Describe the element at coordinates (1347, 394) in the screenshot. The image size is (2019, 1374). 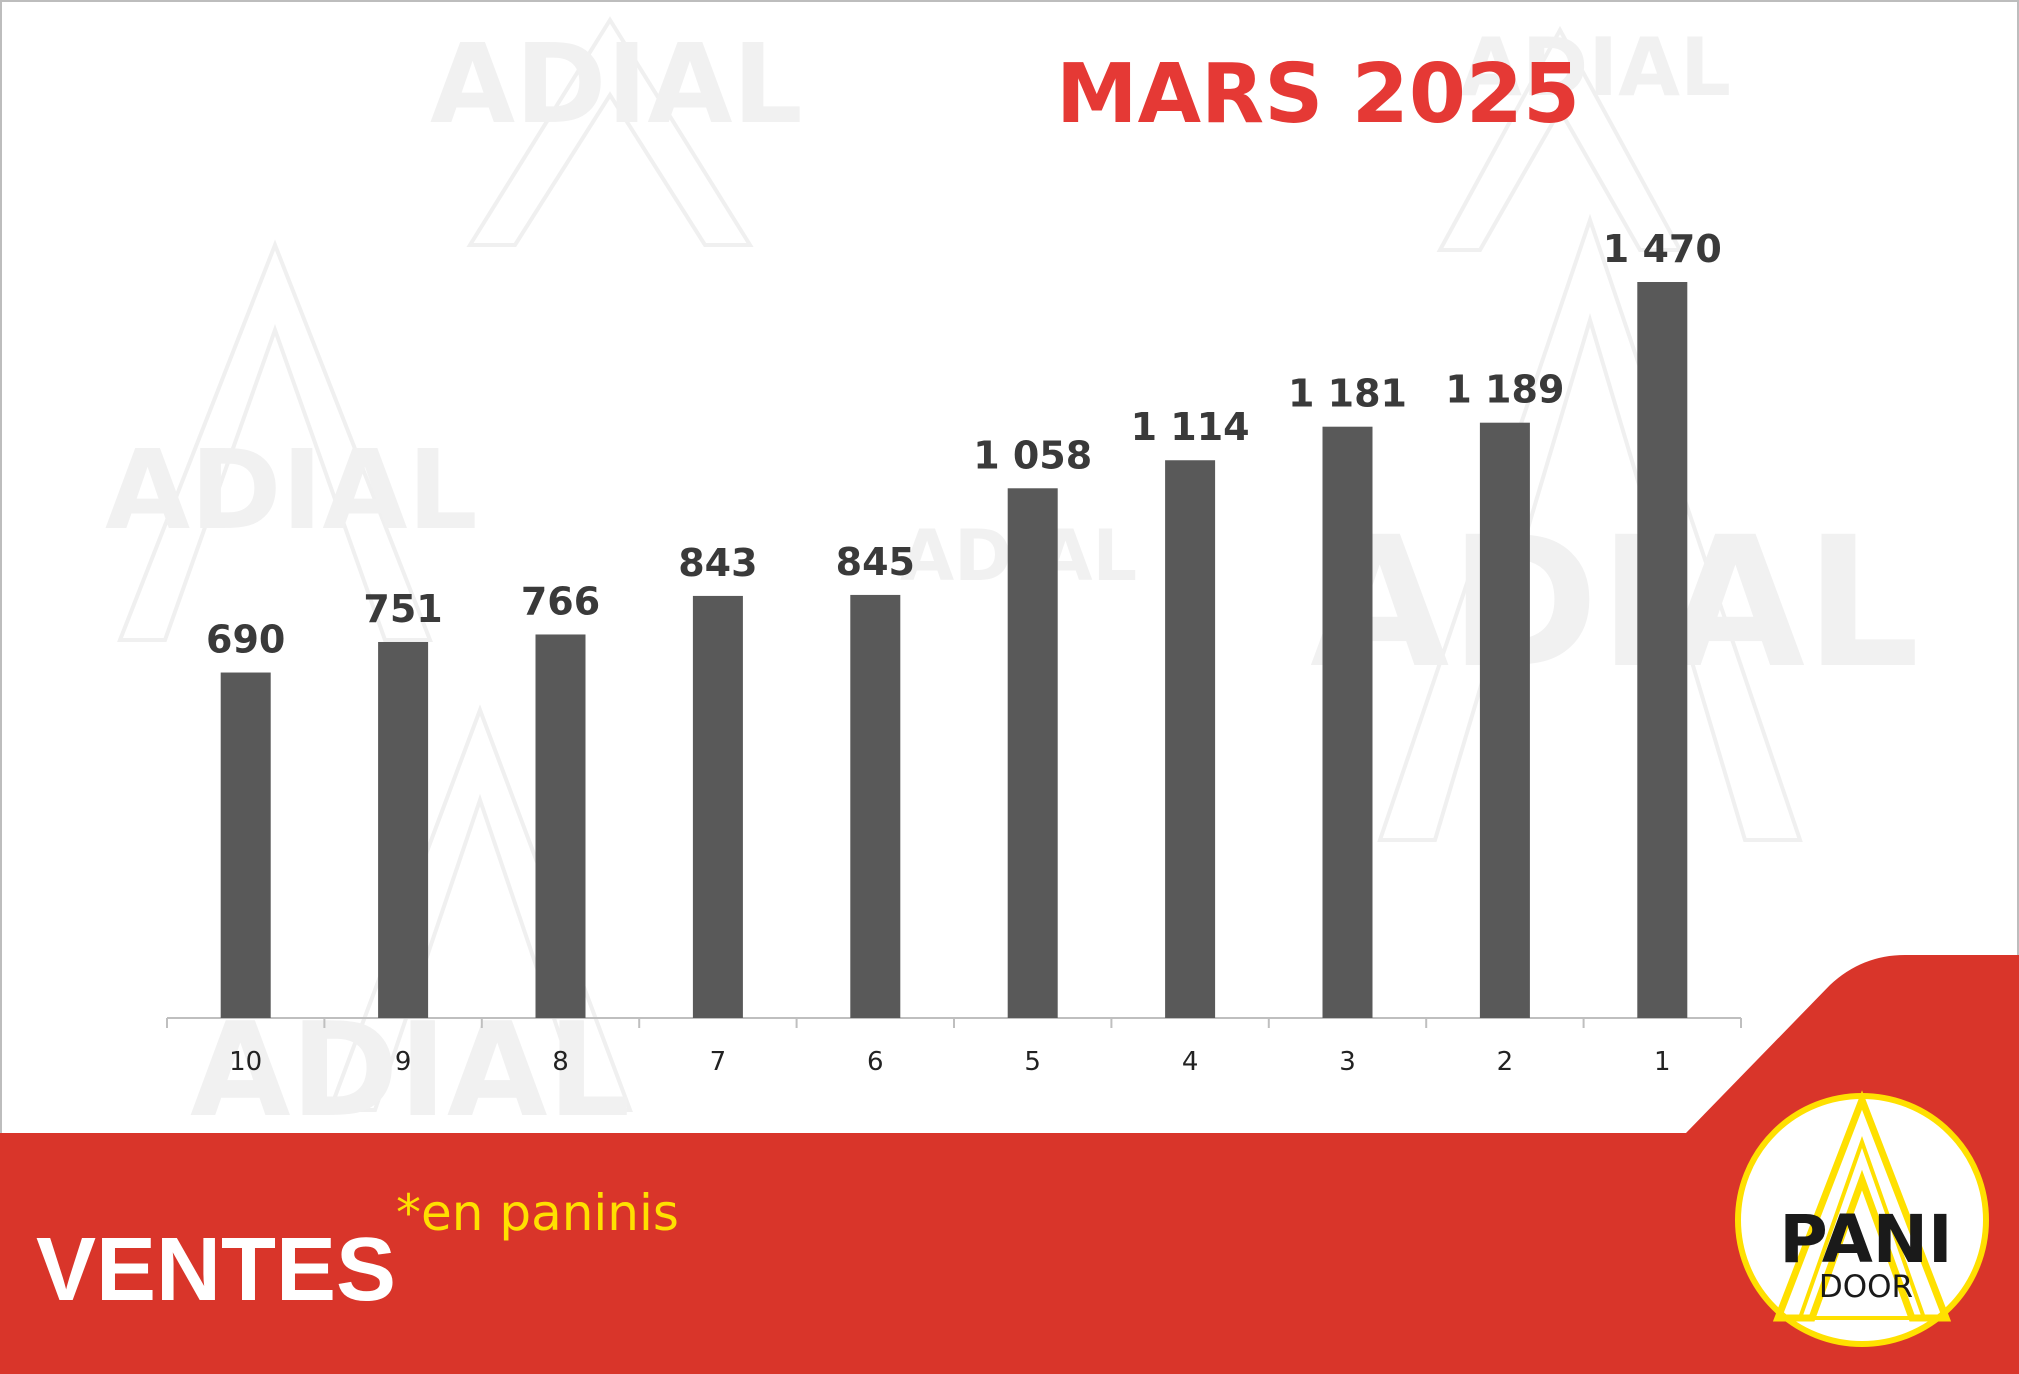
I see `bar-value-label: 1 181` at that location.